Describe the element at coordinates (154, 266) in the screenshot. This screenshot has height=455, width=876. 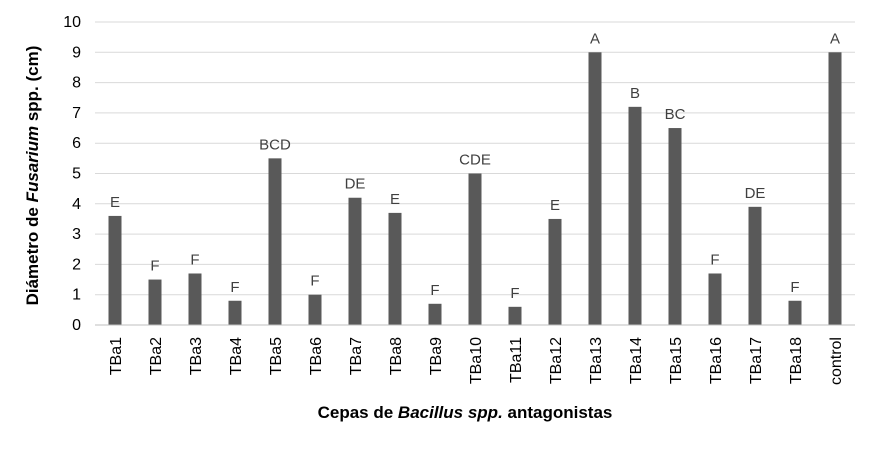
I see `data-label-TBa2: F` at that location.